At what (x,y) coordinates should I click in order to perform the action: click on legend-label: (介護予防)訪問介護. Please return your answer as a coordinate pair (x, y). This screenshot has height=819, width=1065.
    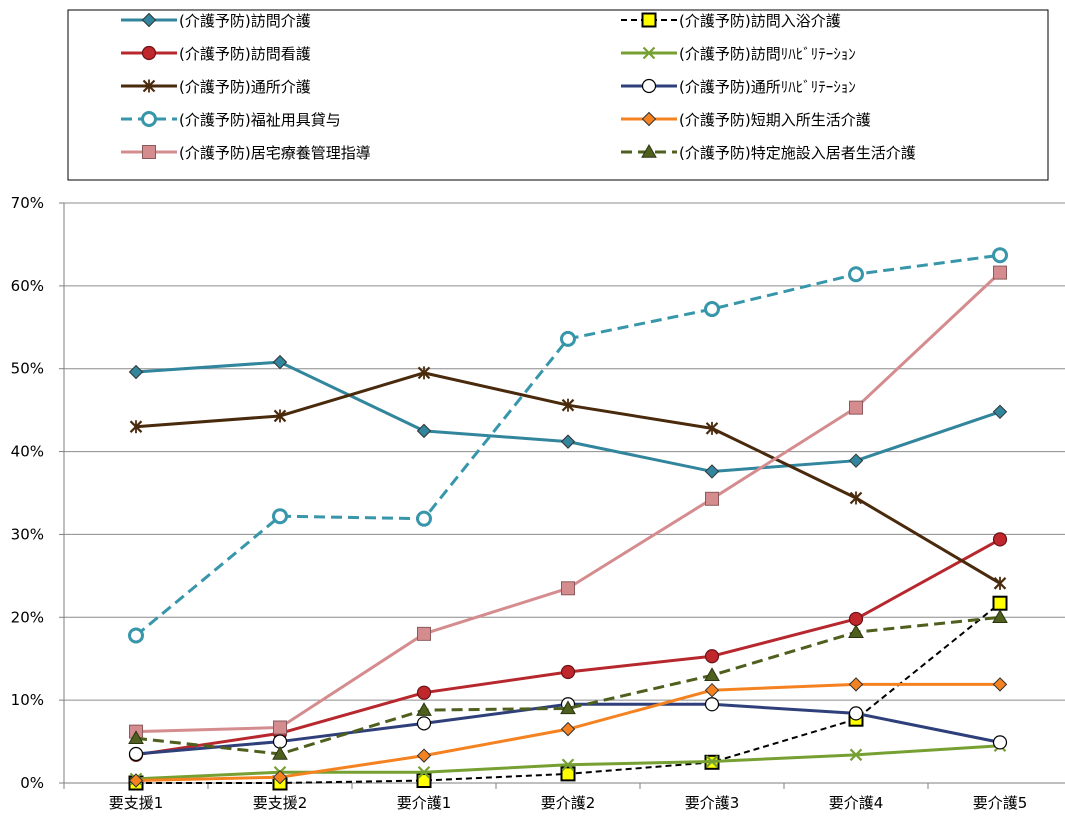
    Looking at the image, I should click on (245, 21).